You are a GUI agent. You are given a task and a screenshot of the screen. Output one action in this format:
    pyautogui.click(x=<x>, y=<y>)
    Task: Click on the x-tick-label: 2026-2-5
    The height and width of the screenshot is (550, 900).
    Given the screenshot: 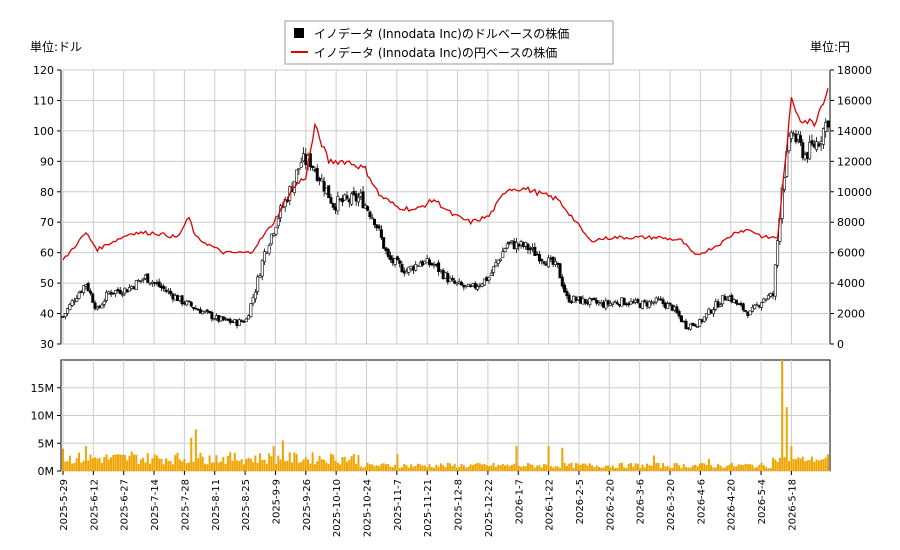 What is the action you would take?
    pyautogui.click(x=580, y=501)
    